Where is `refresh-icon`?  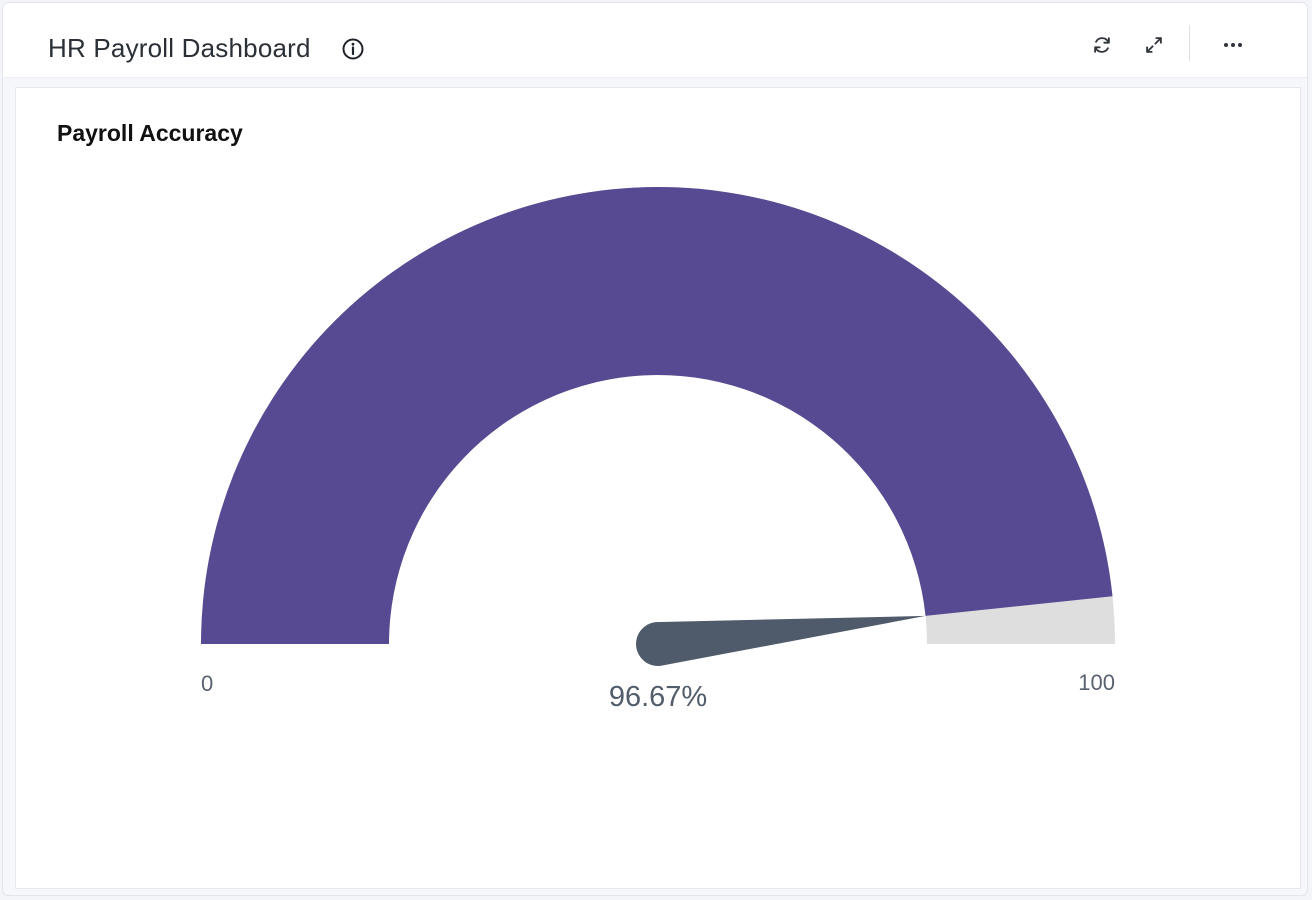
refresh-icon is located at coordinates (1102, 45).